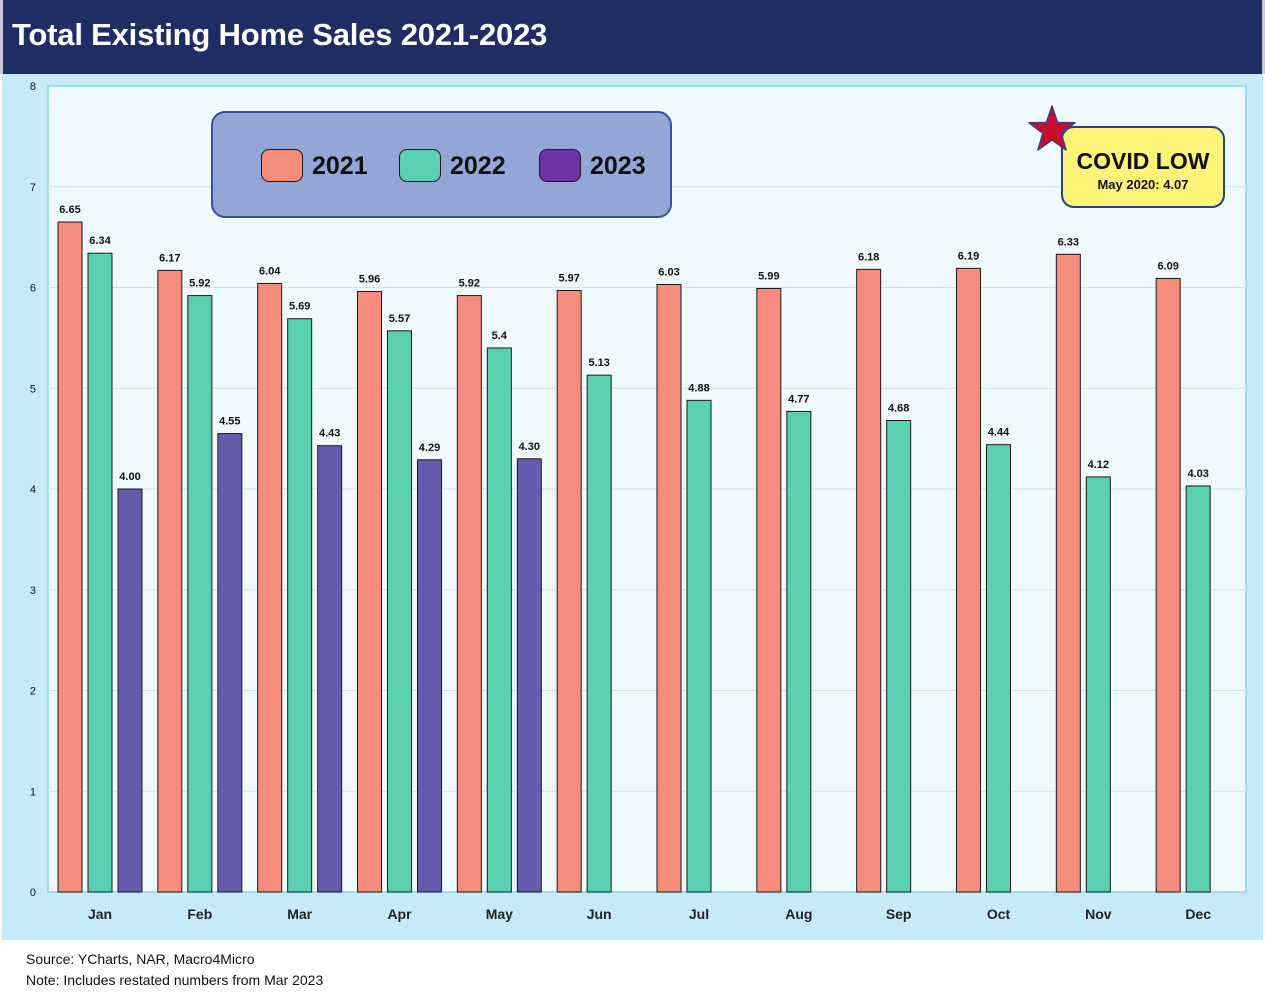 The image size is (1265, 1000). What do you see at coordinates (229, 422) in the screenshot?
I see `data-label: 4.55` at bounding box center [229, 422].